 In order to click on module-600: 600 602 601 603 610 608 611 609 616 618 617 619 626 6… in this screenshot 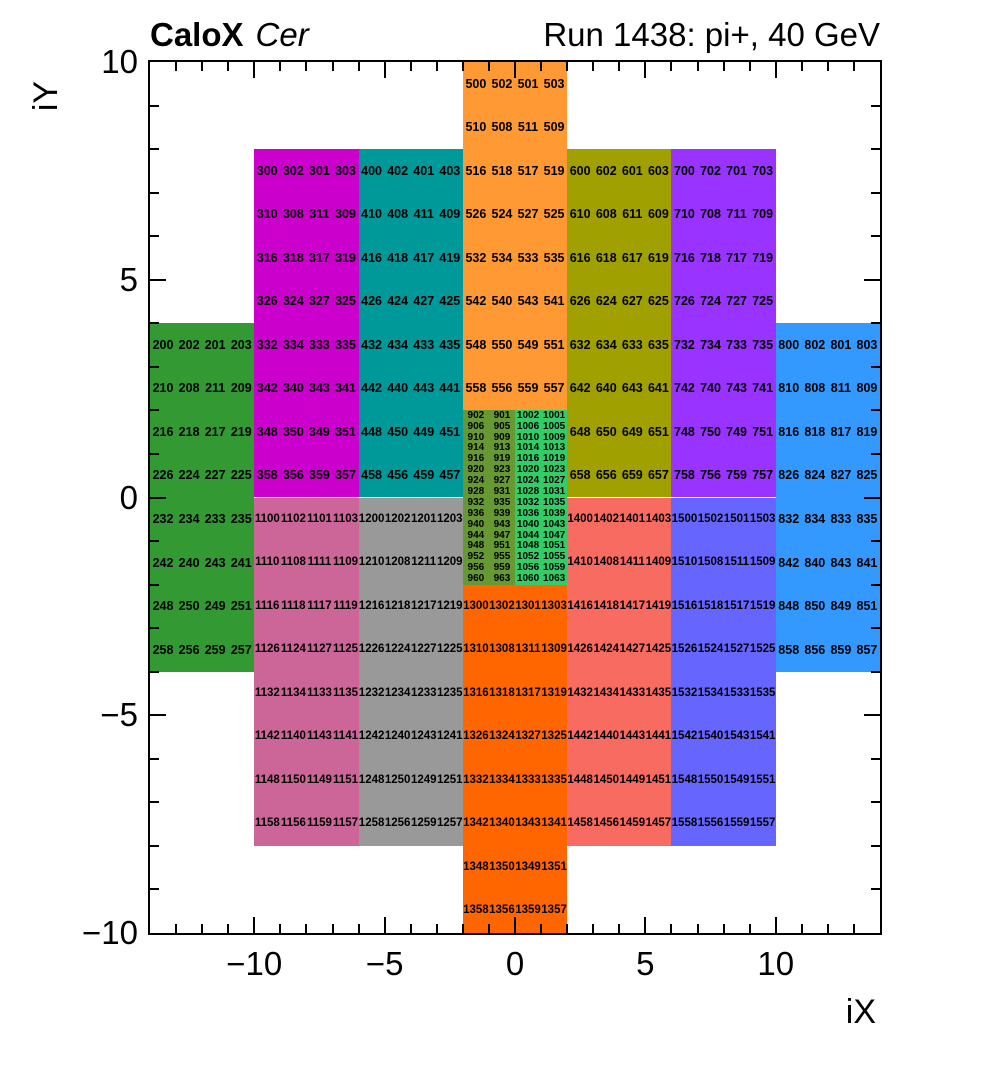, I will do `click(619, 323)`.